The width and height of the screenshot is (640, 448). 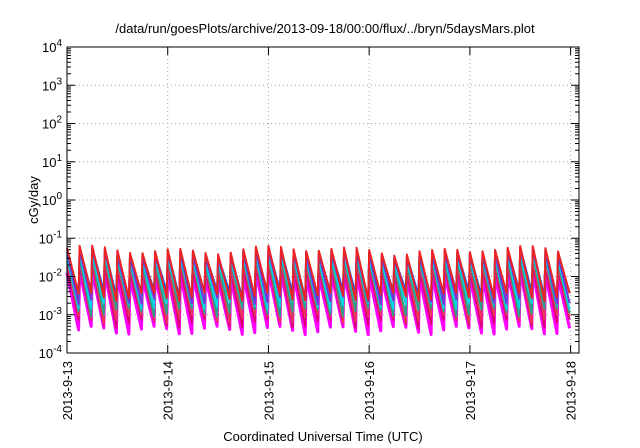 What do you see at coordinates (51, 314) in the screenshot?
I see `y-tick-label: 10⁻³` at bounding box center [51, 314].